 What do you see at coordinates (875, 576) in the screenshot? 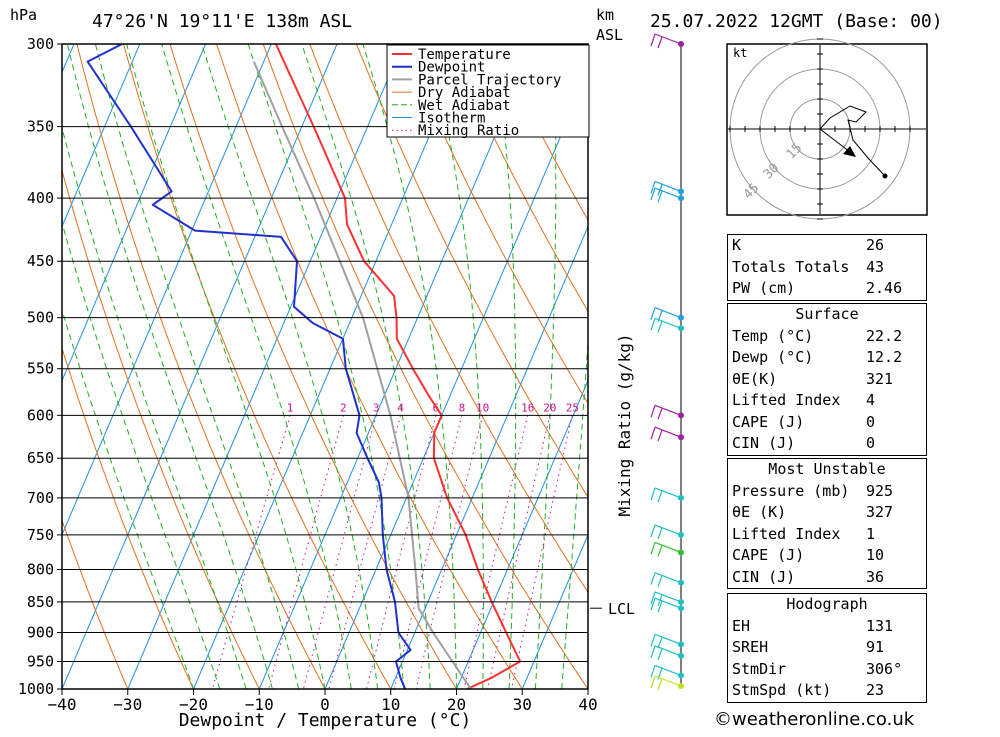
I see `row-value: 36` at bounding box center [875, 576].